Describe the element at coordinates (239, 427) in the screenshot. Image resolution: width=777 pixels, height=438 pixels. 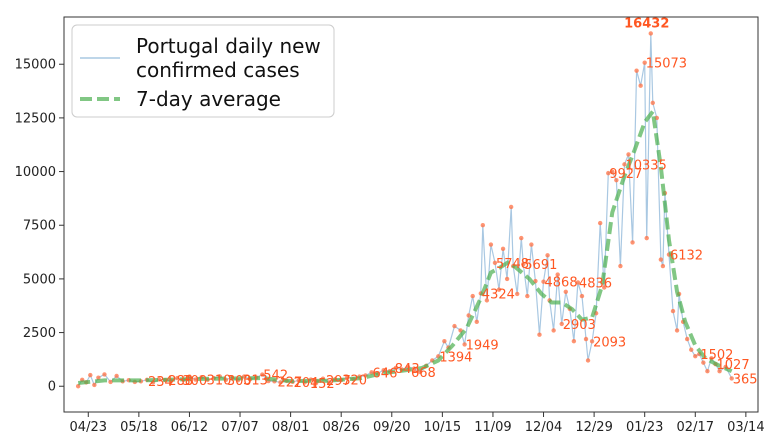
I see `x-tick-label: 07/07` at that location.